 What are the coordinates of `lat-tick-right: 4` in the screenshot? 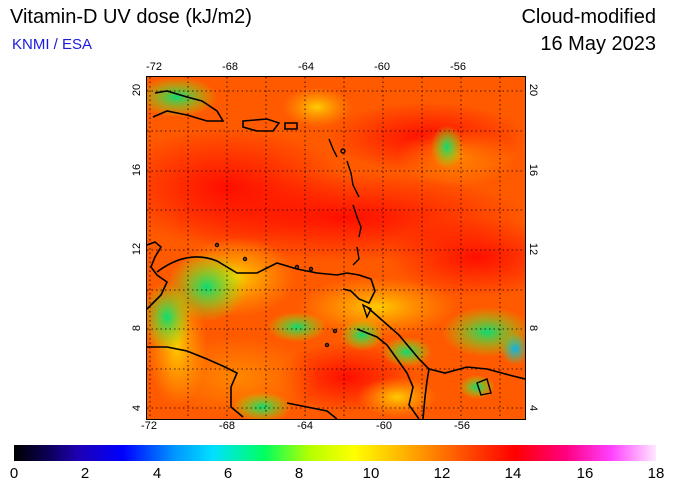 It's located at (533, 408).